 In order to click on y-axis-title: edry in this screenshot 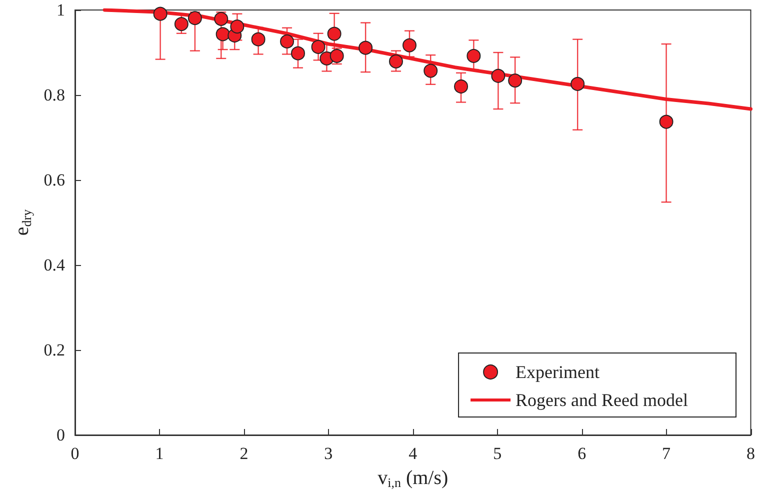, I will do `click(22, 222)`.